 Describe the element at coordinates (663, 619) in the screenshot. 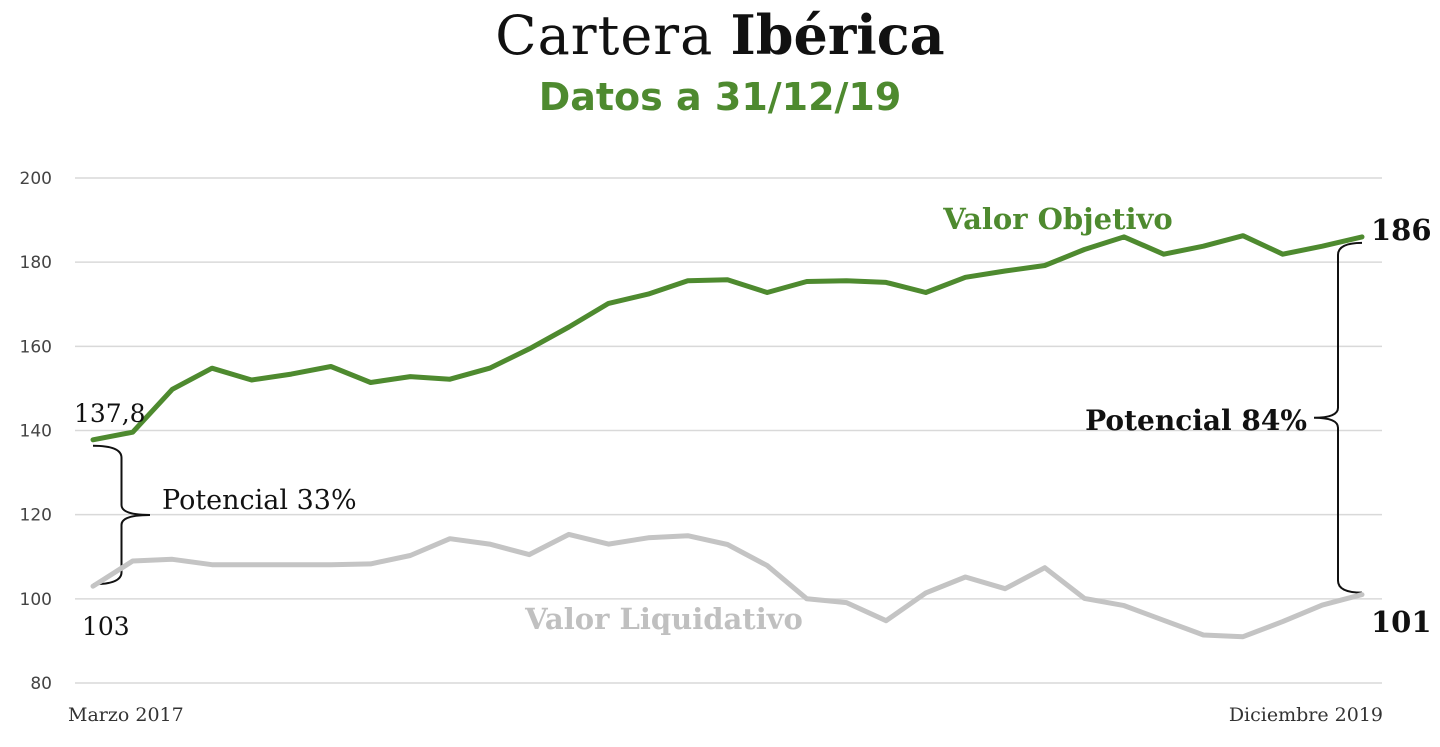

I see `series-label-liquidativo: Valor Liquidativo` at that location.